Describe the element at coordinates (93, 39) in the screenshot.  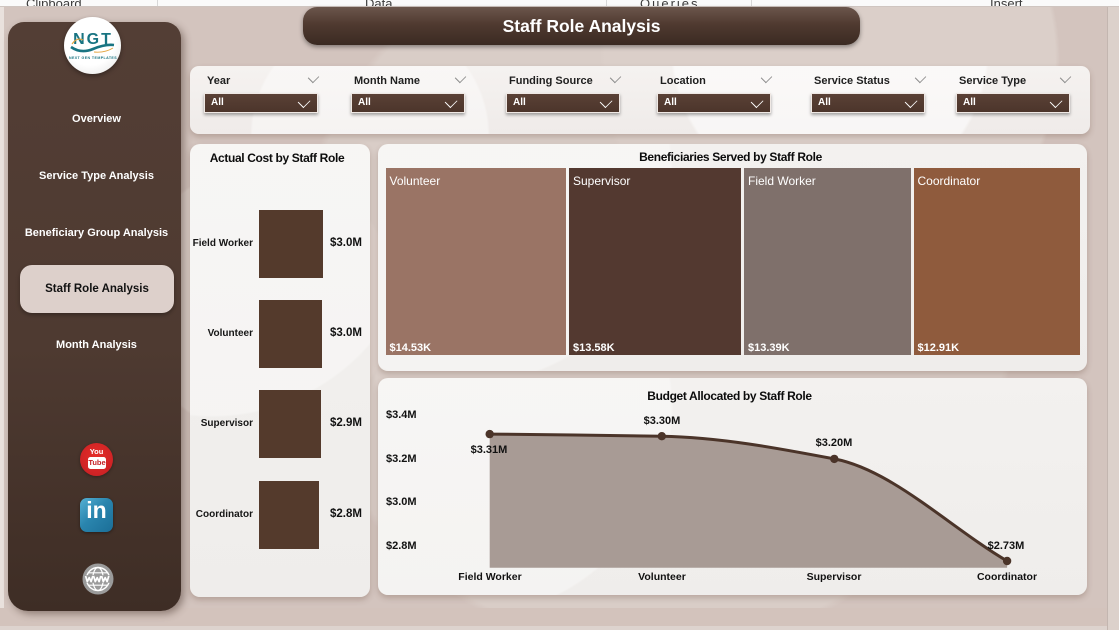
I see `svg-text: NGT` at that location.